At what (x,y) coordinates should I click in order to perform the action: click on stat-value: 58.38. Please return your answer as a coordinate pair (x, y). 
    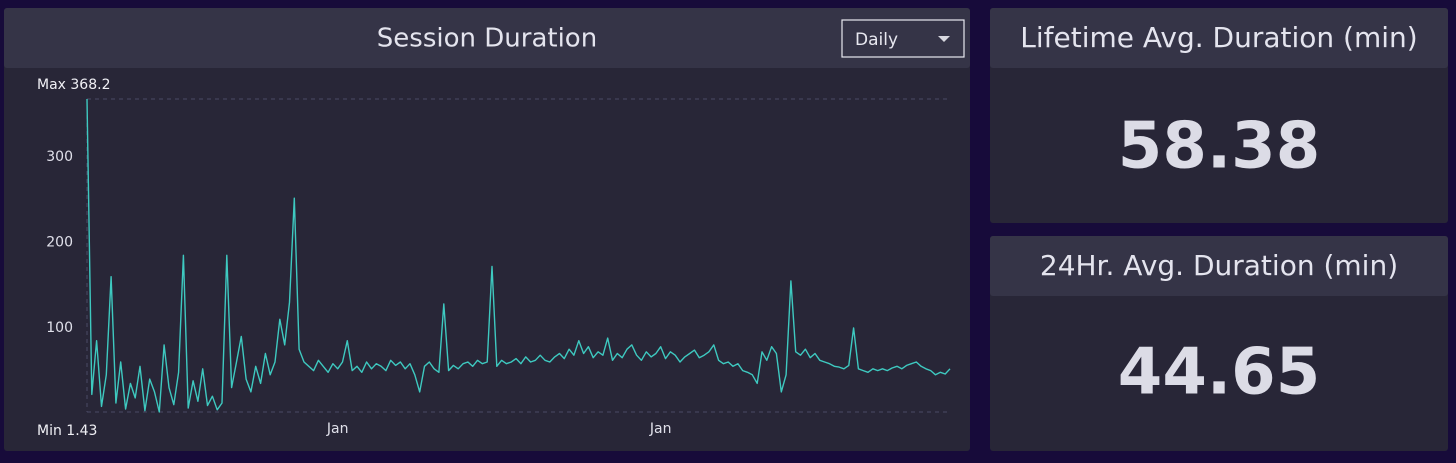
    Looking at the image, I should click on (1219, 147).